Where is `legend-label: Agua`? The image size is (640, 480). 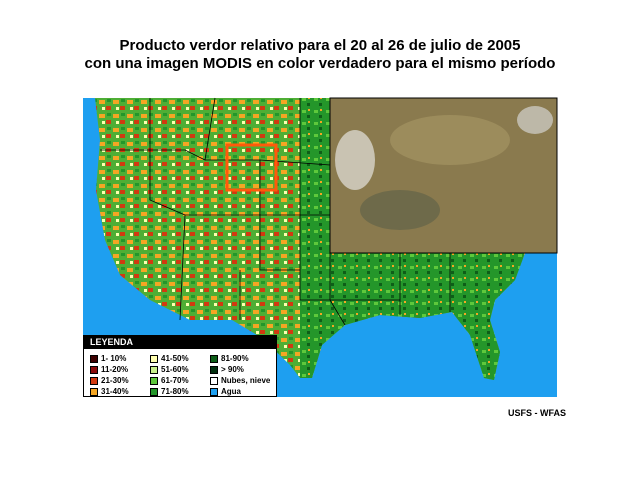
legend-label: Agua is located at coordinates (231, 391).